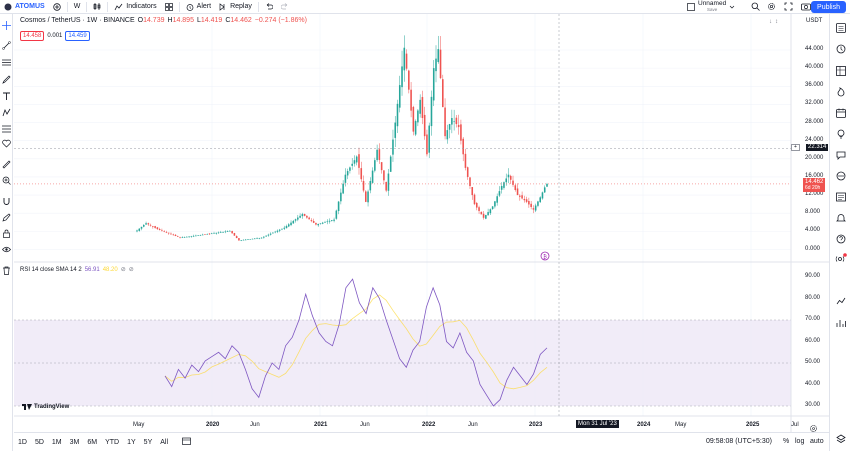  I want to click on layout-menu: Unnamed Save, so click(711, 6).